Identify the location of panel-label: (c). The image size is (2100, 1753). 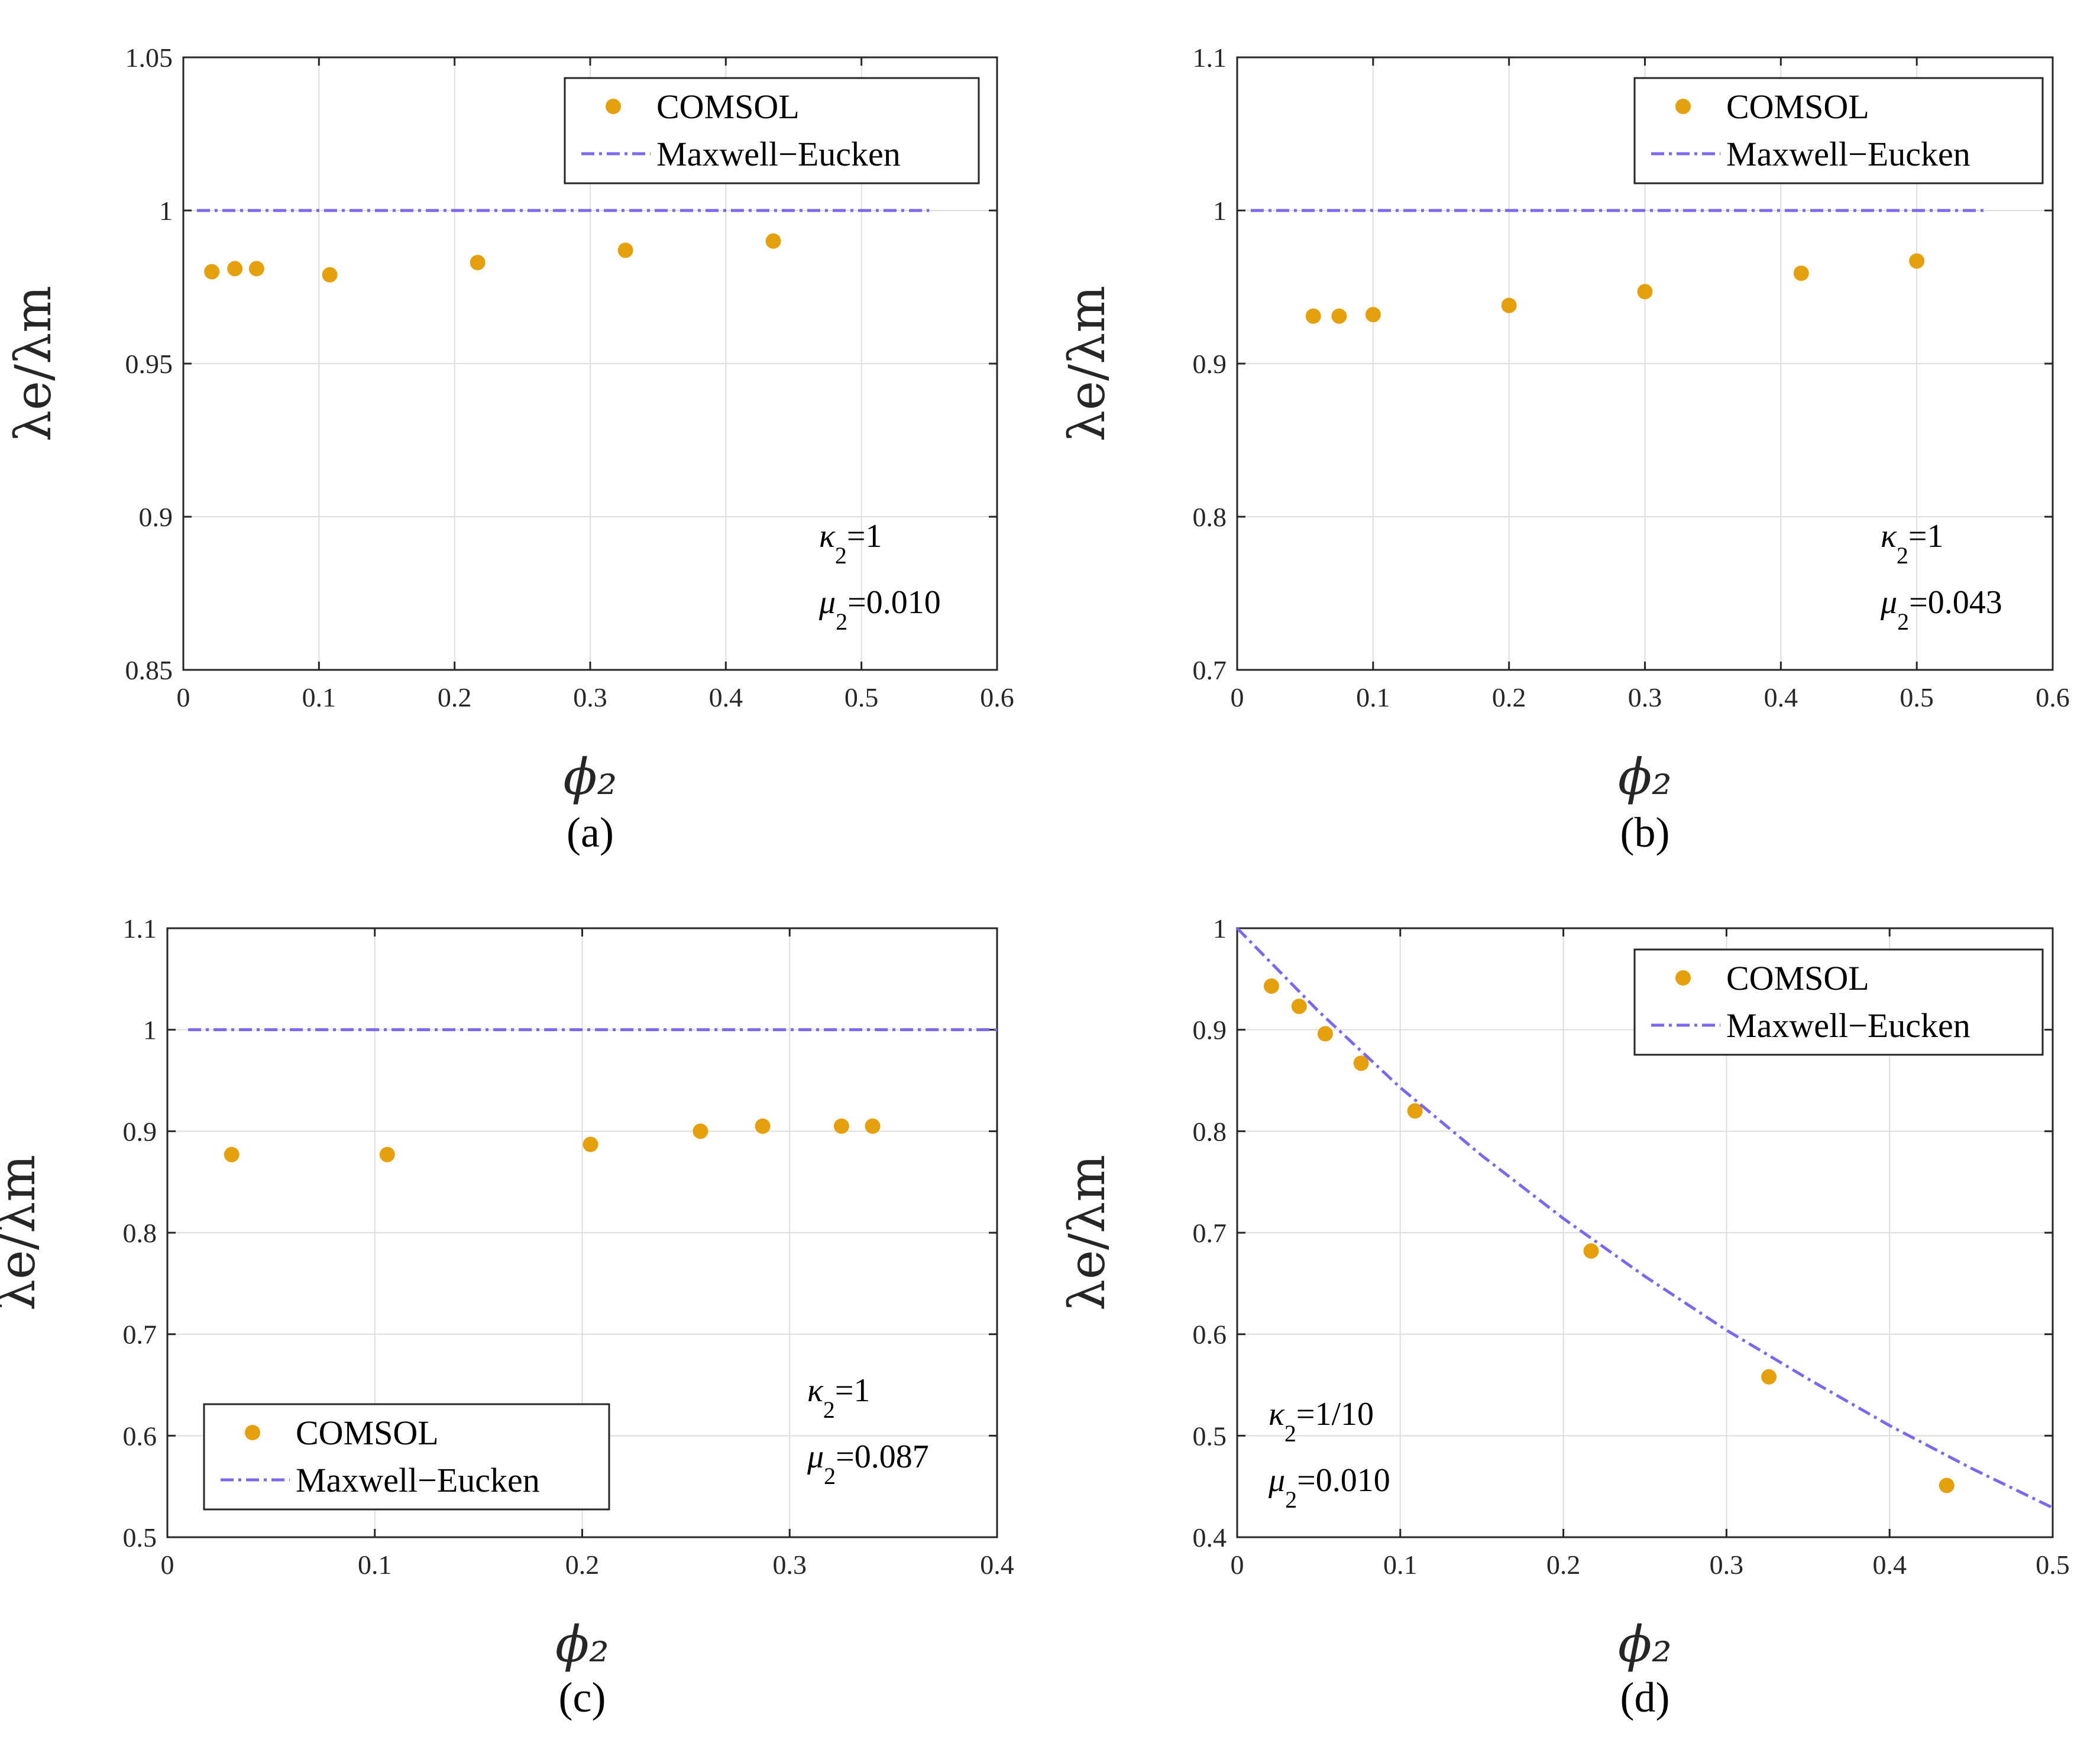
(582, 1697).